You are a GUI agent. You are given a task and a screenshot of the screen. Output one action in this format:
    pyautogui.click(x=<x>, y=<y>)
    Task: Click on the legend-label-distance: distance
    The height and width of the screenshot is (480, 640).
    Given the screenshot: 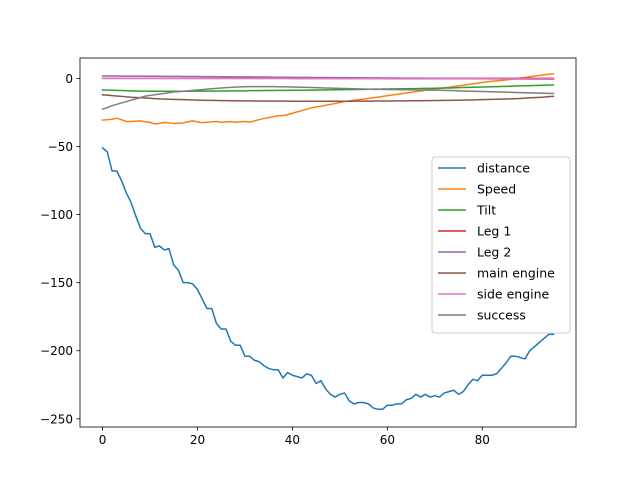 What is the action you would take?
    pyautogui.click(x=503, y=168)
    